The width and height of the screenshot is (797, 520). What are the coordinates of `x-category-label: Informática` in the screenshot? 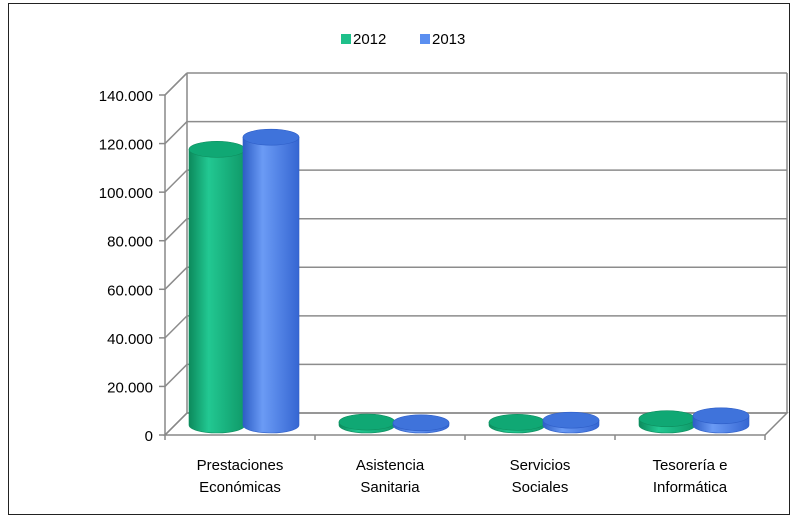 It's located at (690, 487).